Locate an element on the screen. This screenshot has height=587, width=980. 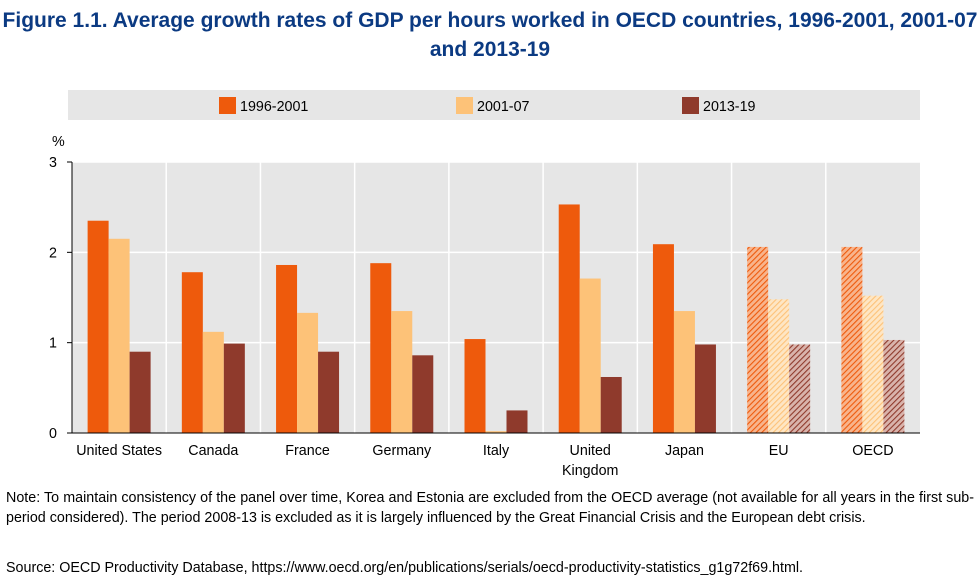
x-tick-label-united-states: United States is located at coordinates (119, 451).